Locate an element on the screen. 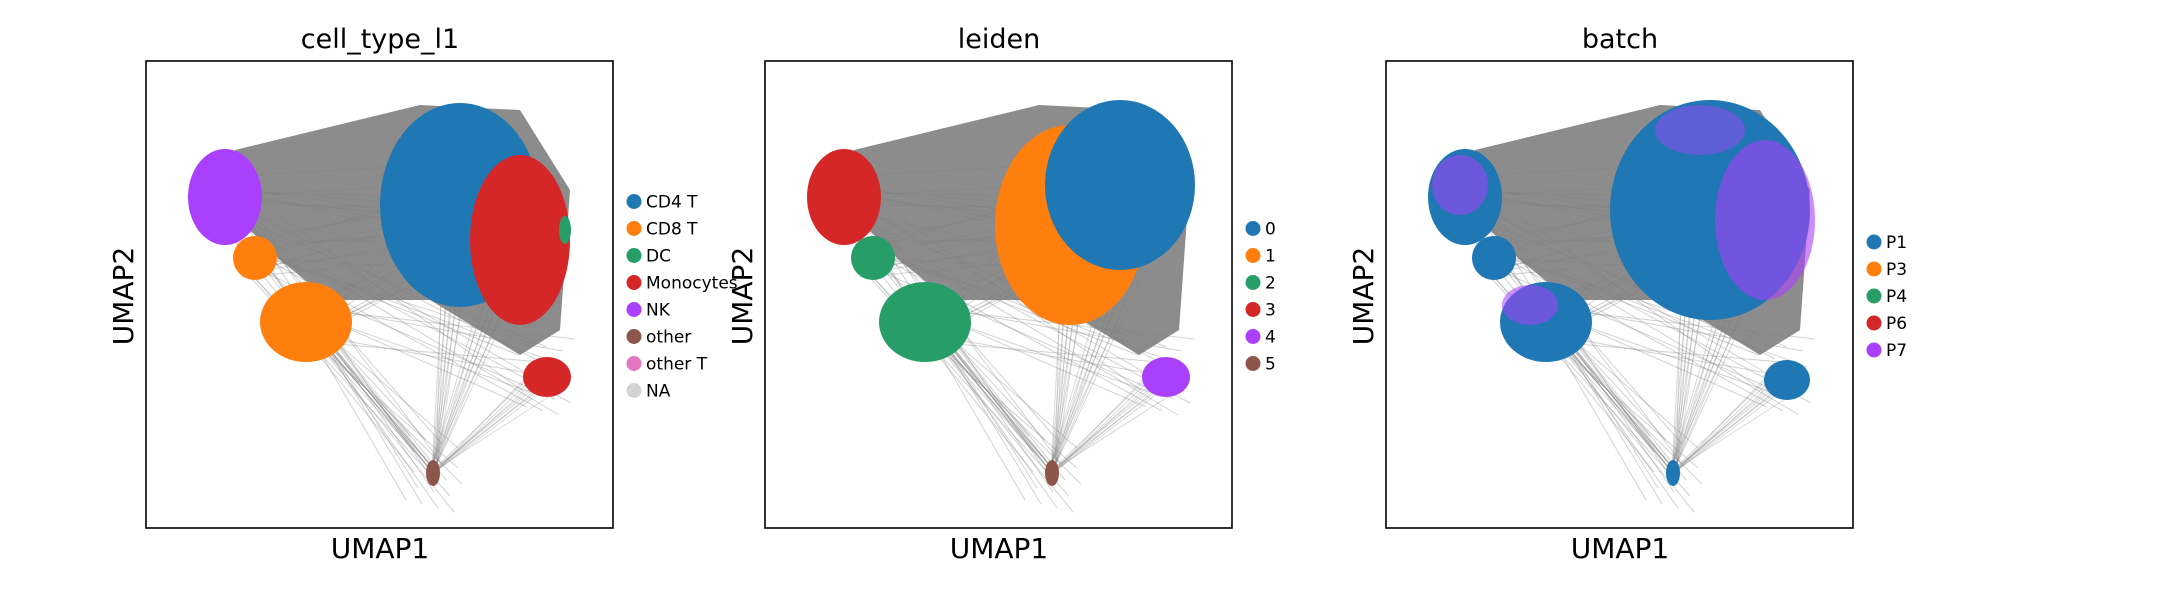  panel-title: cell_type_l1 is located at coordinates (380, 39).